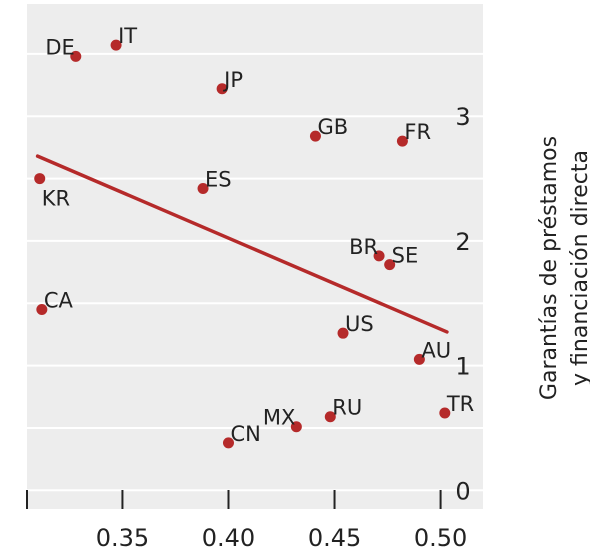 The width and height of the screenshot is (590, 556). What do you see at coordinates (228, 538) in the screenshot?
I see `x-tick-label: 0.40` at bounding box center [228, 538].